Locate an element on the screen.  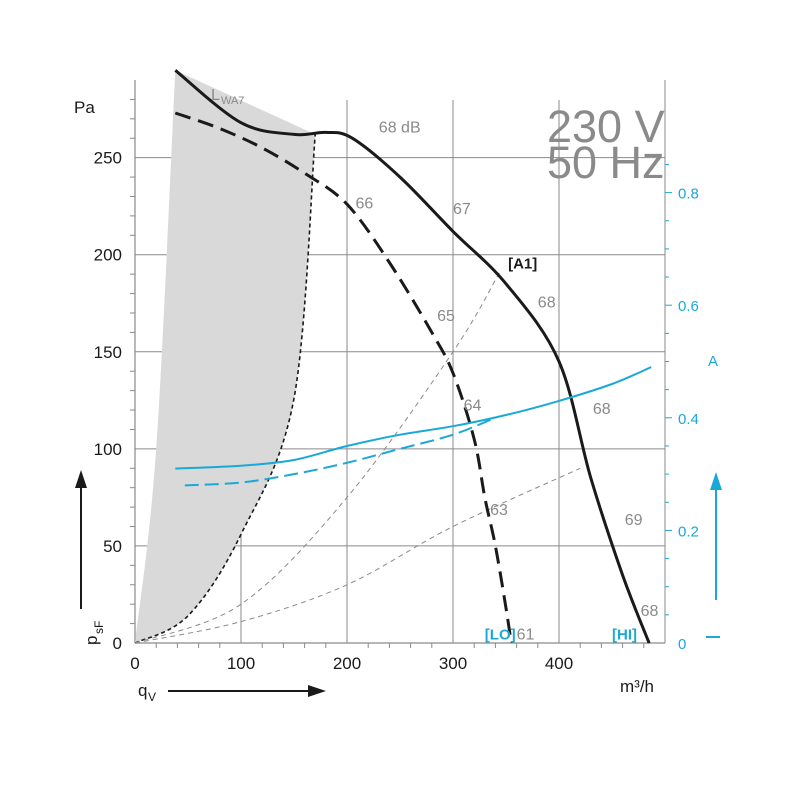
lwa-label-main: L is located at coordinates (215, 95).